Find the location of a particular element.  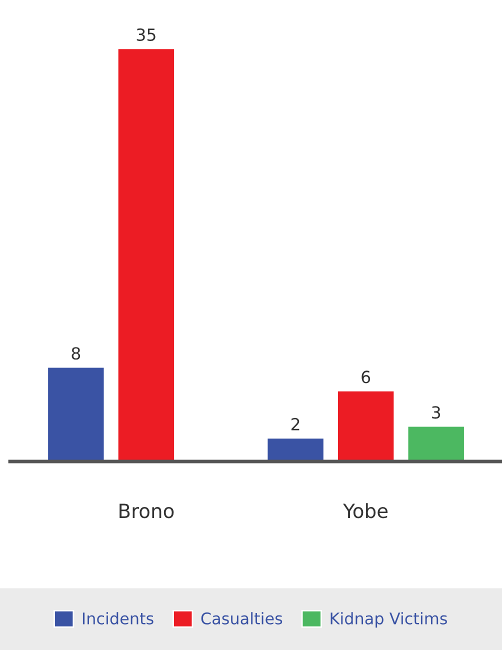

legend-label: Incidents is located at coordinates (118, 618).